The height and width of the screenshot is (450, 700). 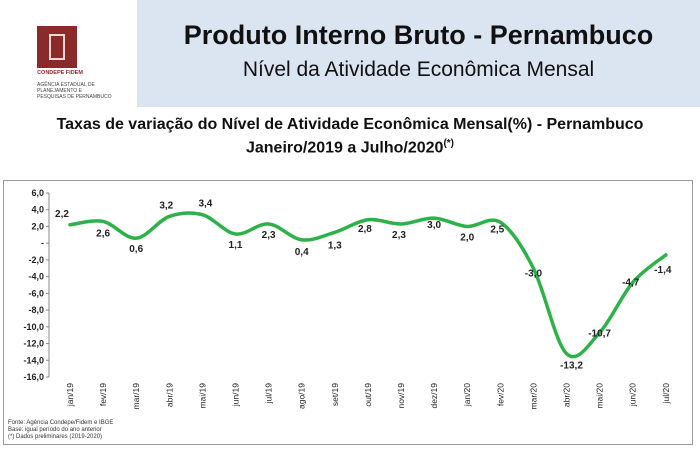 I want to click on data-label: 3,4, so click(x=205, y=204).